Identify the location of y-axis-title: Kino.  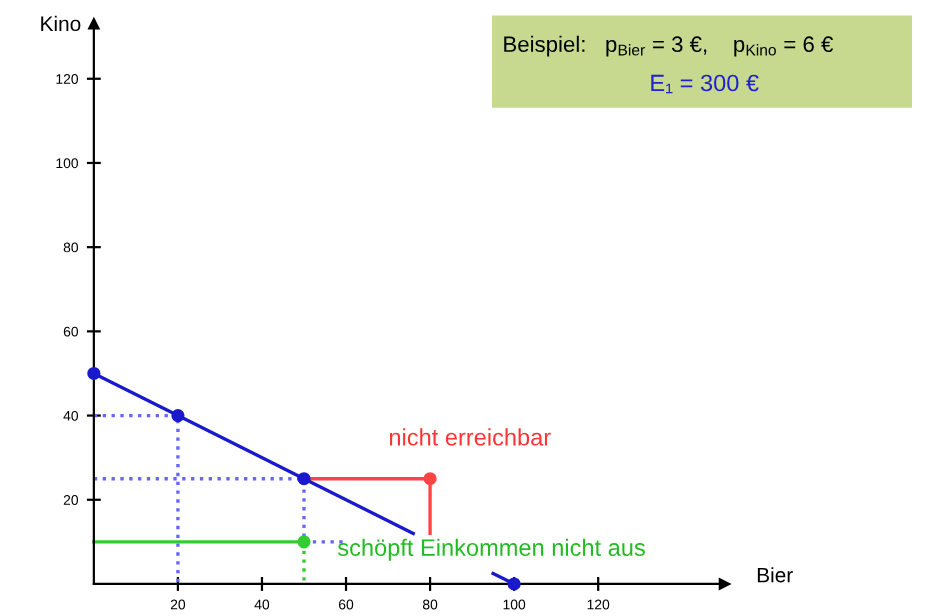
(61, 23).